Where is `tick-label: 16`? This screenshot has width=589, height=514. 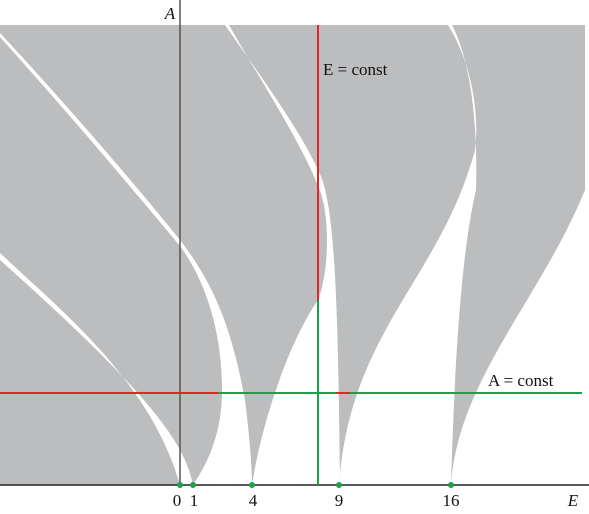 tick-label: 16 is located at coordinates (451, 500).